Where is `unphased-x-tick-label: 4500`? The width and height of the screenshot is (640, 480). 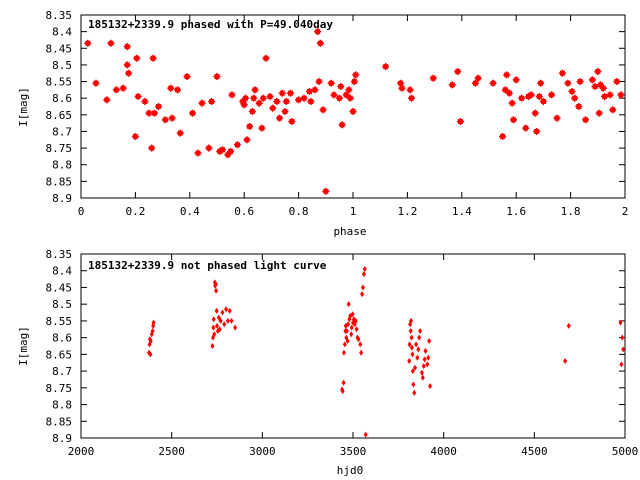
unphased-x-tick-label: 4500 is located at coordinates (534, 451).